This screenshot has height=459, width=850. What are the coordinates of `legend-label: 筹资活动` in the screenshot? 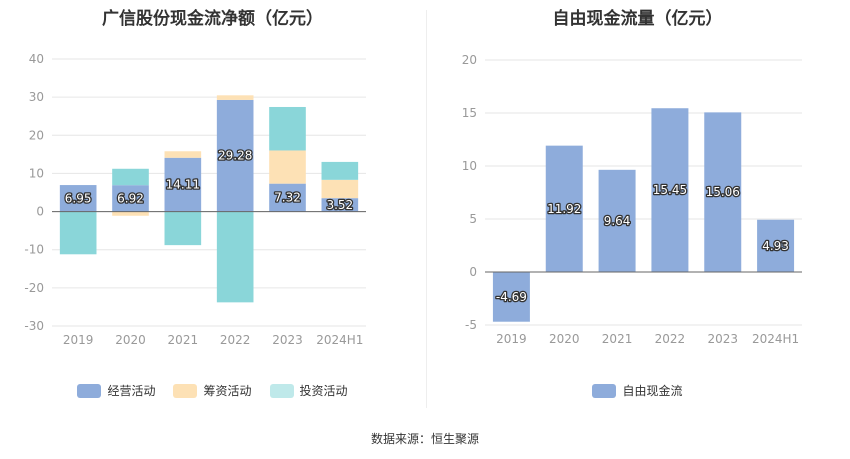 It's located at (227, 391).